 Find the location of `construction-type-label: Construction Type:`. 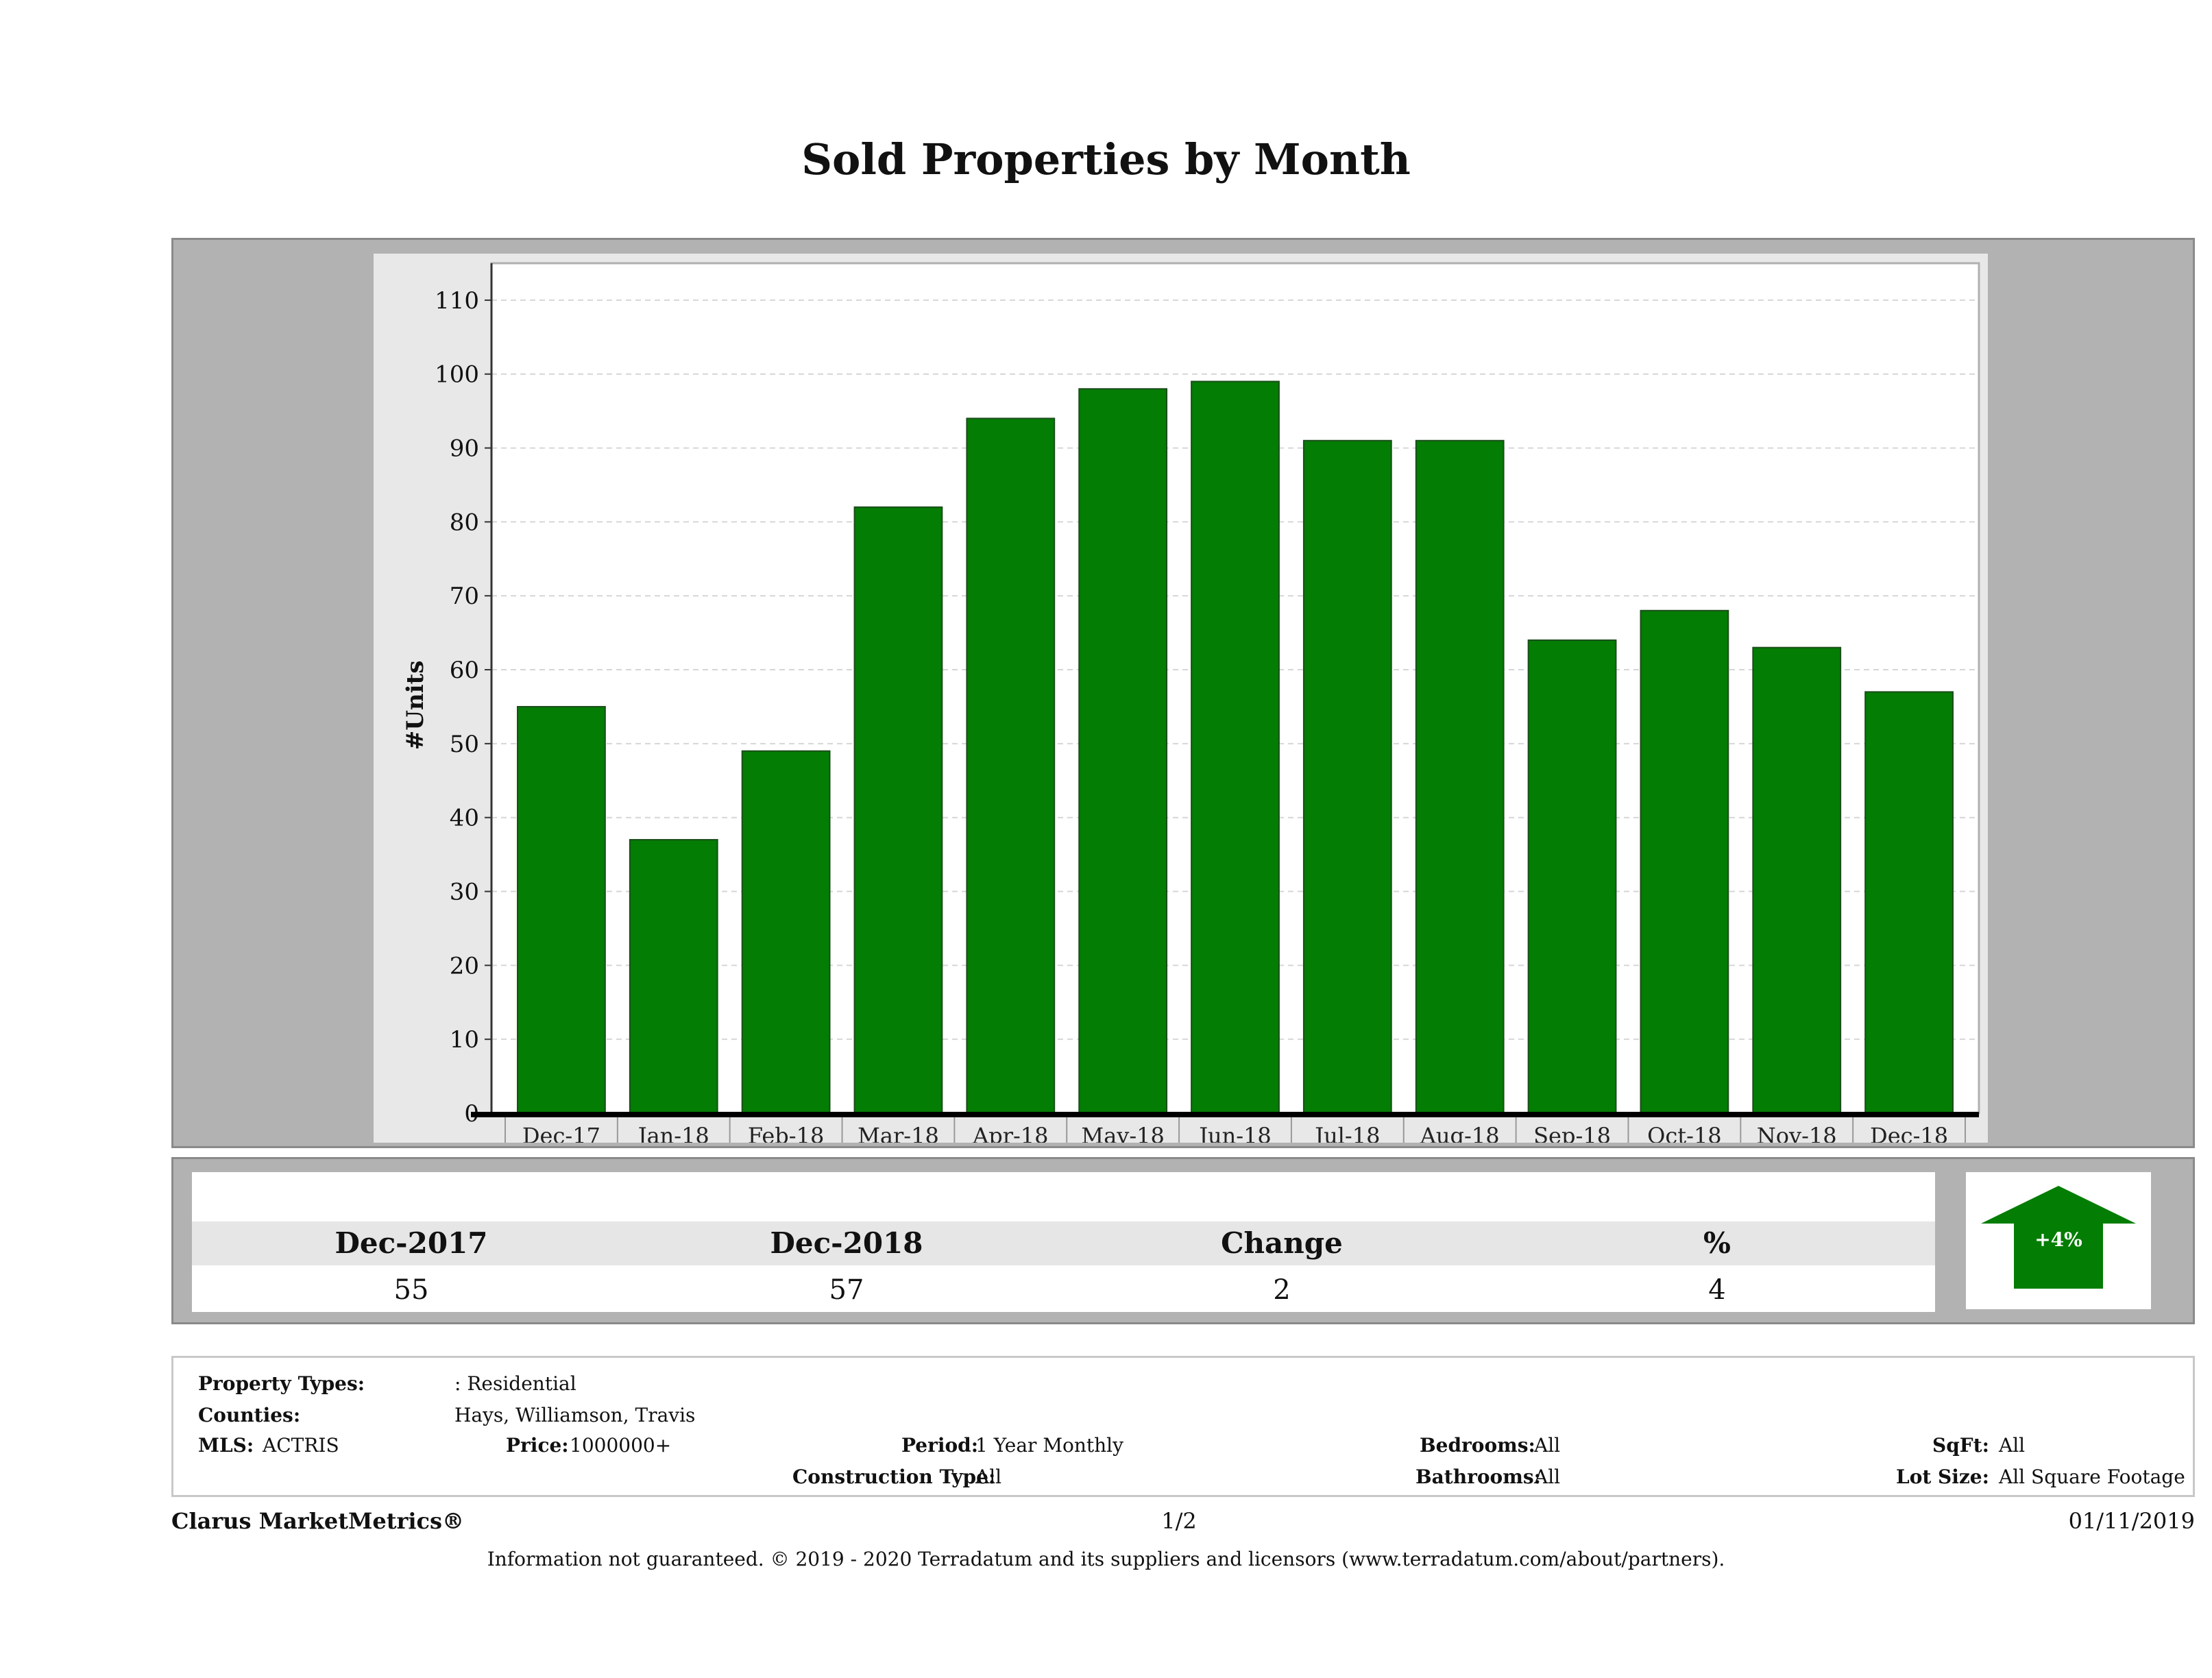

construction-type-label: Construction Type: is located at coordinates (894, 1477).